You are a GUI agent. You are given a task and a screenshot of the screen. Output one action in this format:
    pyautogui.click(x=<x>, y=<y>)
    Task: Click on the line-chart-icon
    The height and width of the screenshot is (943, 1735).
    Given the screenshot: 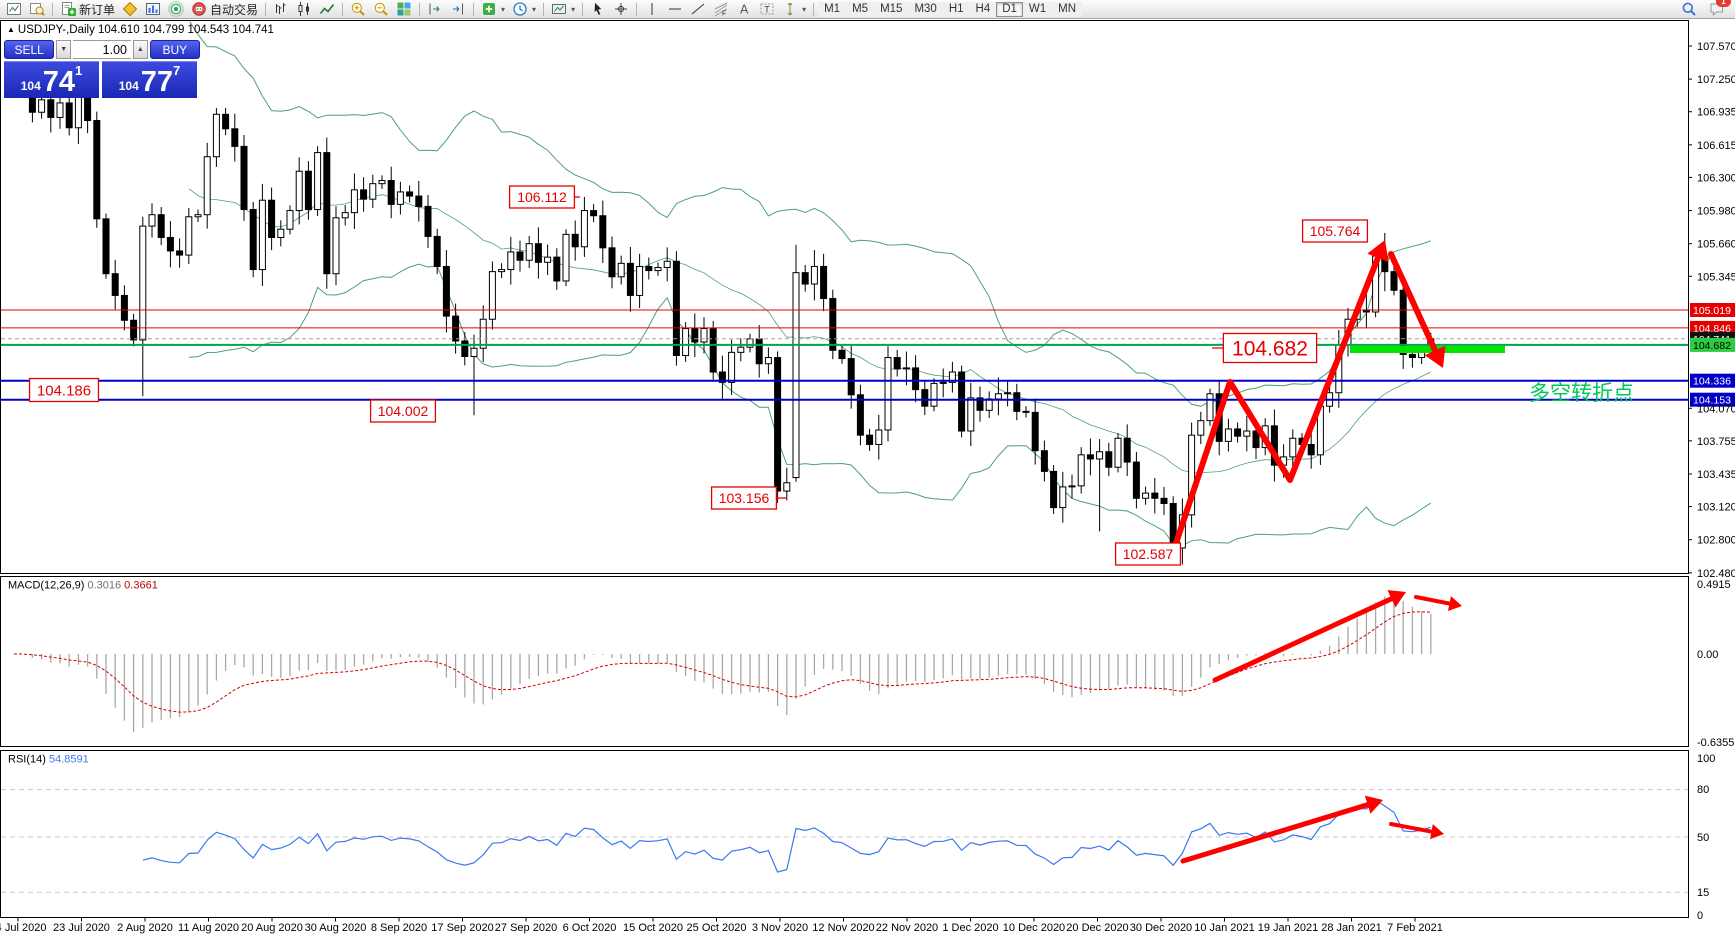 What is the action you would take?
    pyautogui.click(x=327, y=9)
    